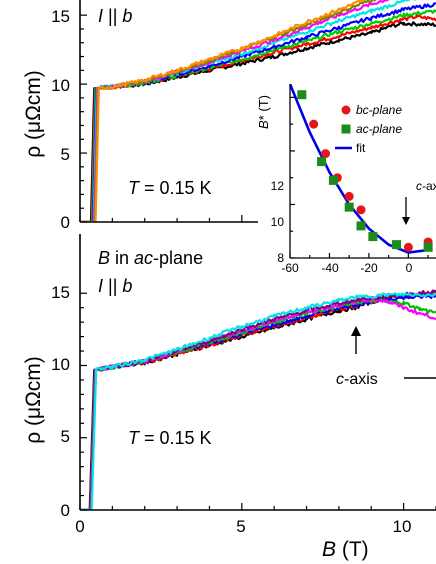  Describe the element at coordinates (104, 258) in the screenshot. I see `bottom-field-b: B` at that location.